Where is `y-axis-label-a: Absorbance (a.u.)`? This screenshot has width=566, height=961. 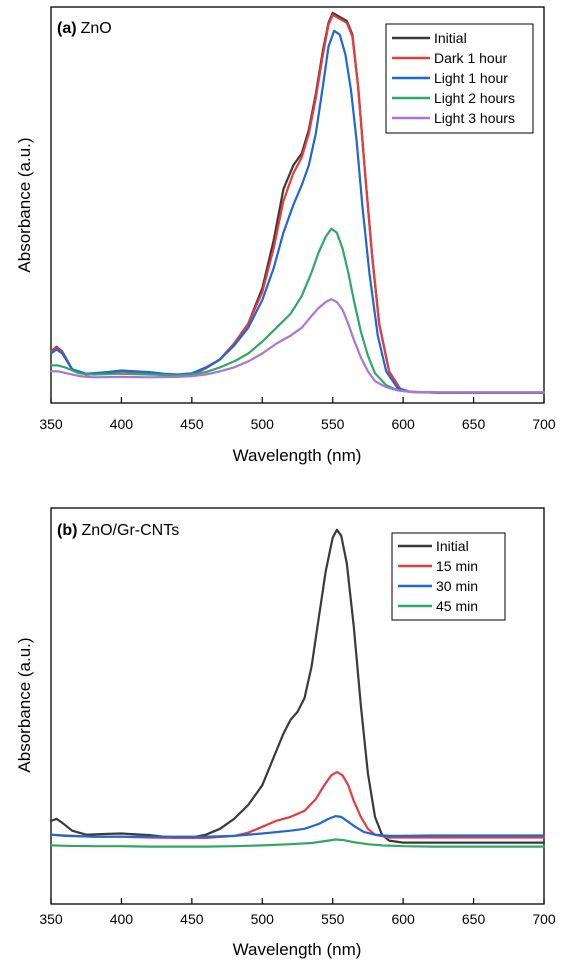 y-axis-label-a: Absorbance (a.u.) is located at coordinates (24, 204).